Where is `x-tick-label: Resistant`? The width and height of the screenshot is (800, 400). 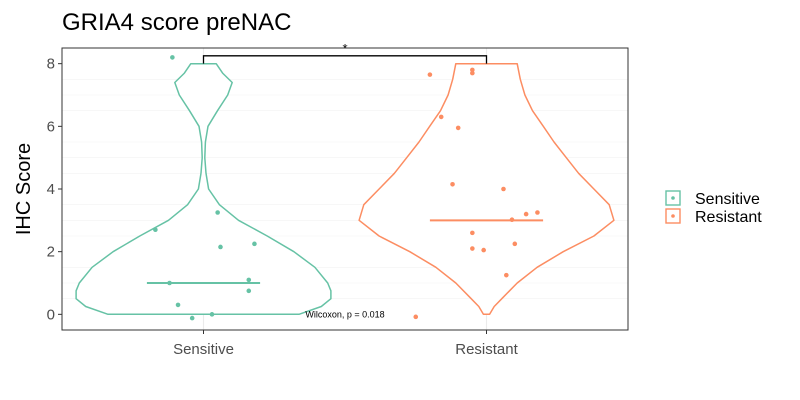 x-tick-label: Resistant is located at coordinates (486, 349).